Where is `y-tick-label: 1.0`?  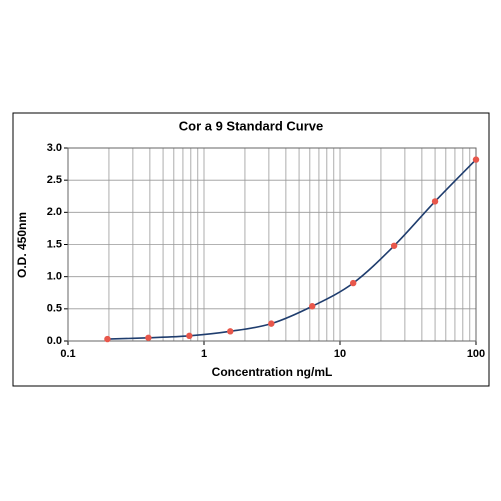
y-tick-label: 1.0 is located at coordinates (54, 277).